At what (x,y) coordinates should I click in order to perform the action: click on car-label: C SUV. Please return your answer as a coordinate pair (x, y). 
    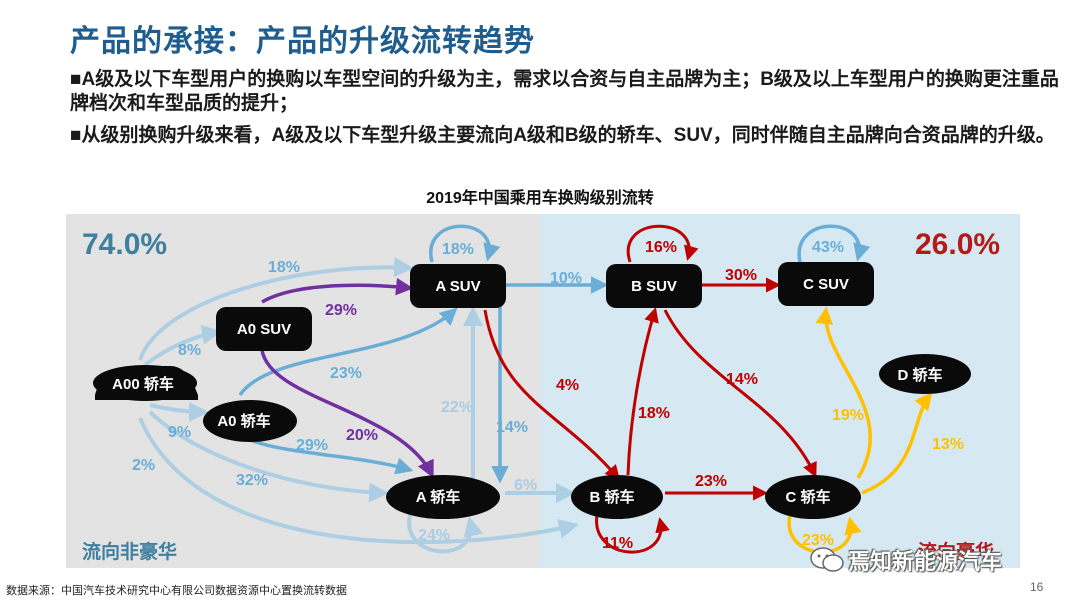
    Looking at the image, I should click on (826, 284).